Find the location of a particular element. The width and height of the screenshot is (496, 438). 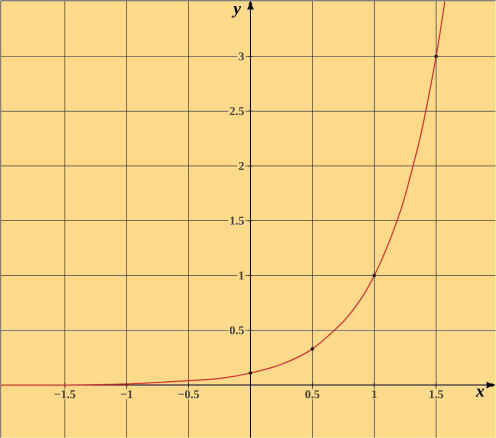

y-tick-label: 1 is located at coordinates (241, 275).